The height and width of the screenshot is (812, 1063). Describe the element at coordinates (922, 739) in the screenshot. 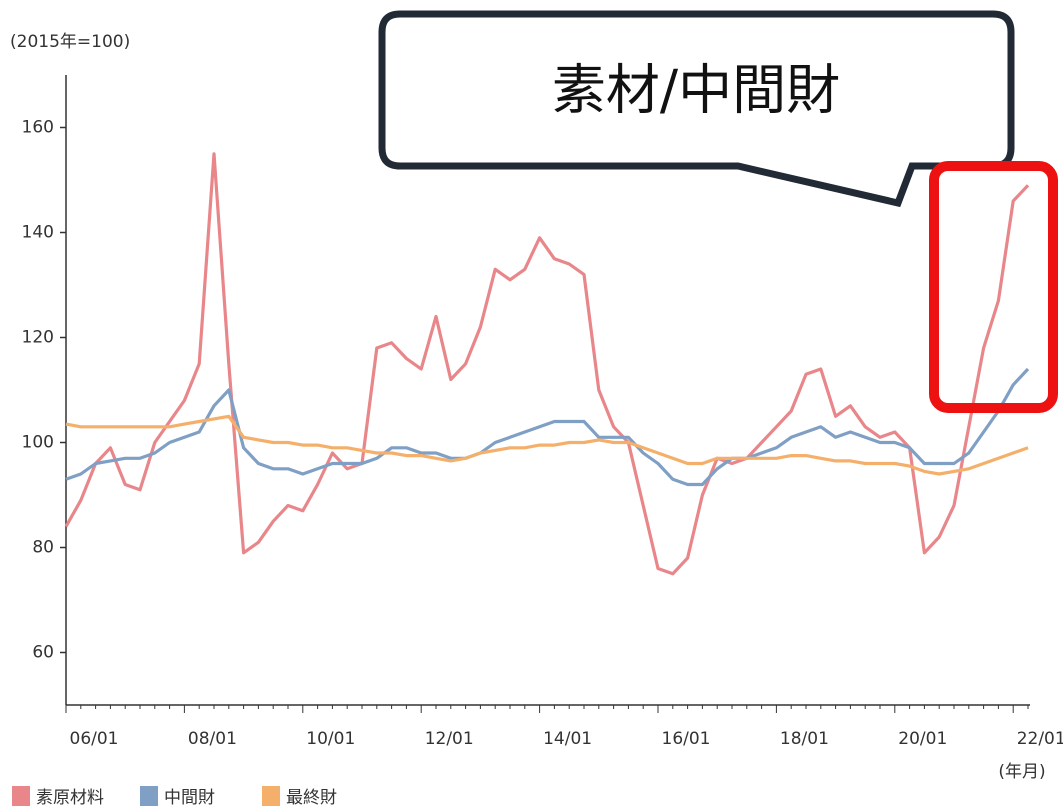

I see `x-tick-label: 20/01` at that location.